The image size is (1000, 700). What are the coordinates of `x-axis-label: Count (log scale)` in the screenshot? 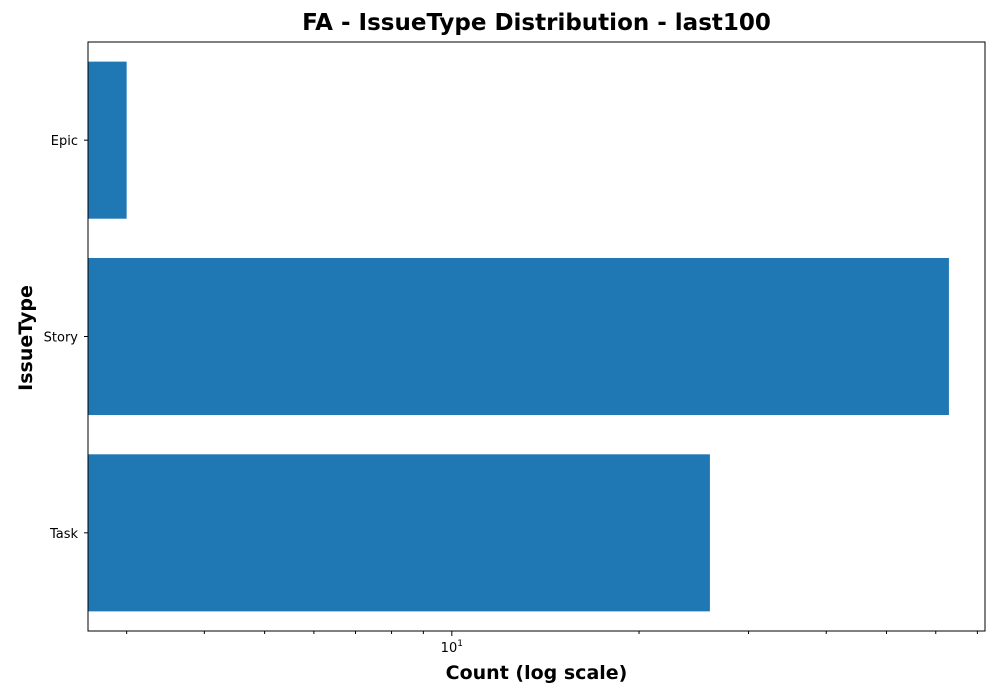 It's located at (536, 673).